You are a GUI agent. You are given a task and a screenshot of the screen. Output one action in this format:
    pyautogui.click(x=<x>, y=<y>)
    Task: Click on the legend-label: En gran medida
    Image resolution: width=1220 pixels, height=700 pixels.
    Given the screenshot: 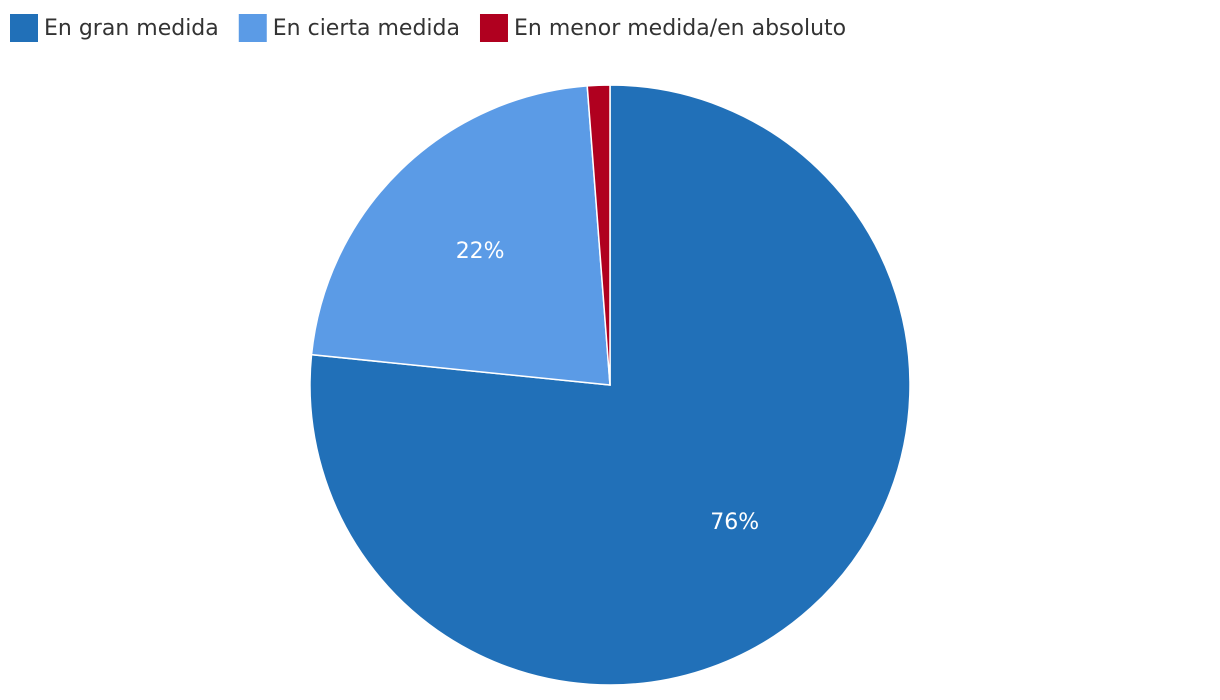 What is the action you would take?
    pyautogui.click(x=131, y=28)
    